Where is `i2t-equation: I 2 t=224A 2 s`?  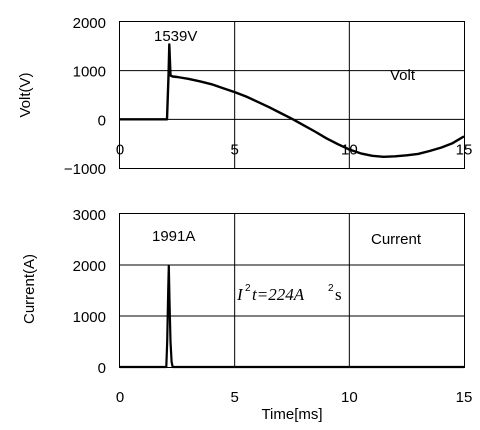
i2t-equation: I 2 t=224A 2 s is located at coordinates (289, 293).